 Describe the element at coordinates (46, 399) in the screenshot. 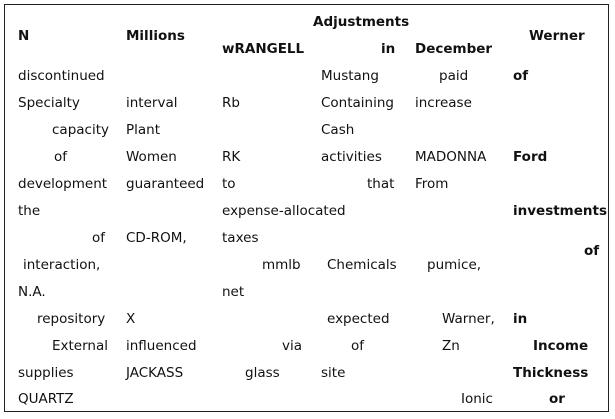

I see `cell: QUARTZ` at that location.